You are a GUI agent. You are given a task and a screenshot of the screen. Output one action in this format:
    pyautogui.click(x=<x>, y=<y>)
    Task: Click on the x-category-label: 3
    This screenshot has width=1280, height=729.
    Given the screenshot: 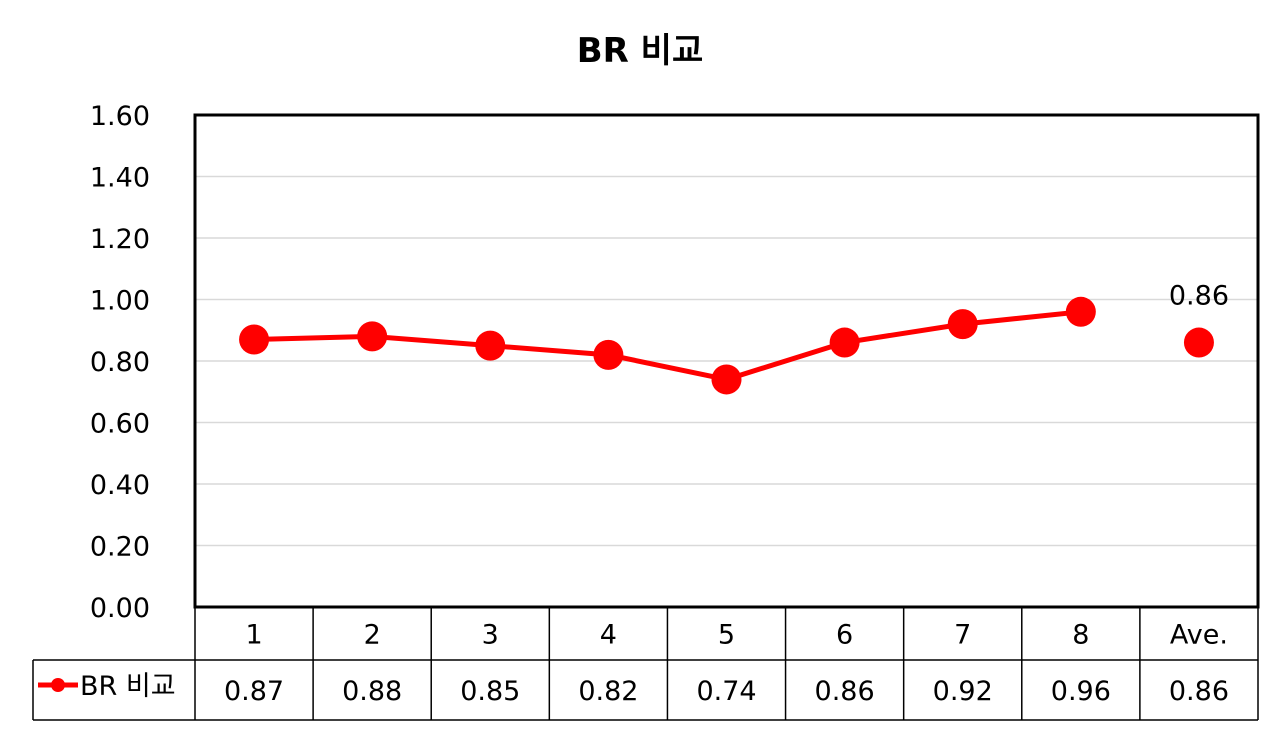 What is the action you would take?
    pyautogui.click(x=490, y=635)
    